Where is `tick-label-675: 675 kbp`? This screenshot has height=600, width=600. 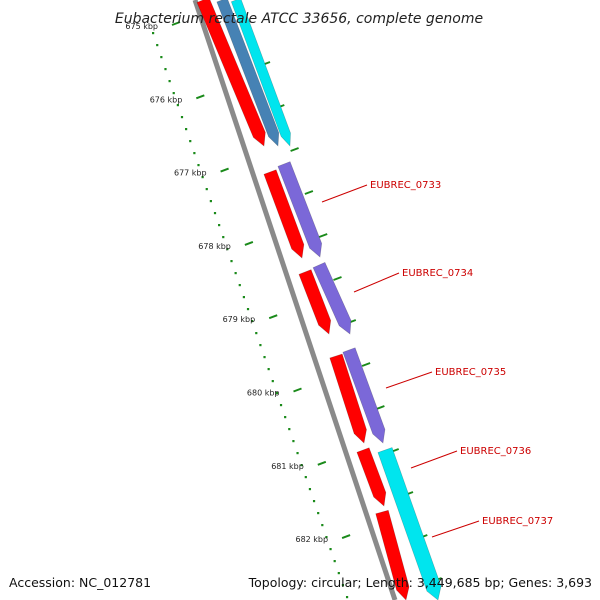
tick-label-675: 675 kbp is located at coordinates (141, 26).